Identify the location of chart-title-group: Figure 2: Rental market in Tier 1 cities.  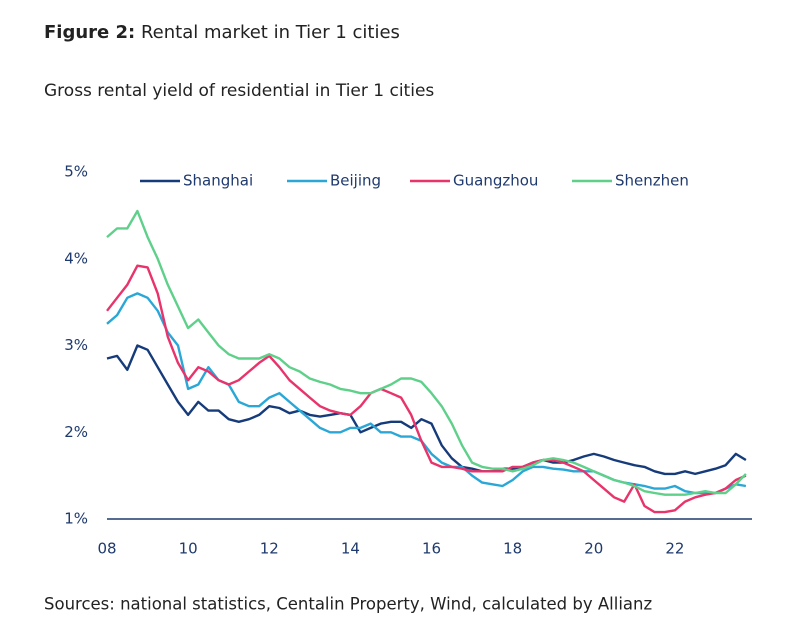
(222, 32).